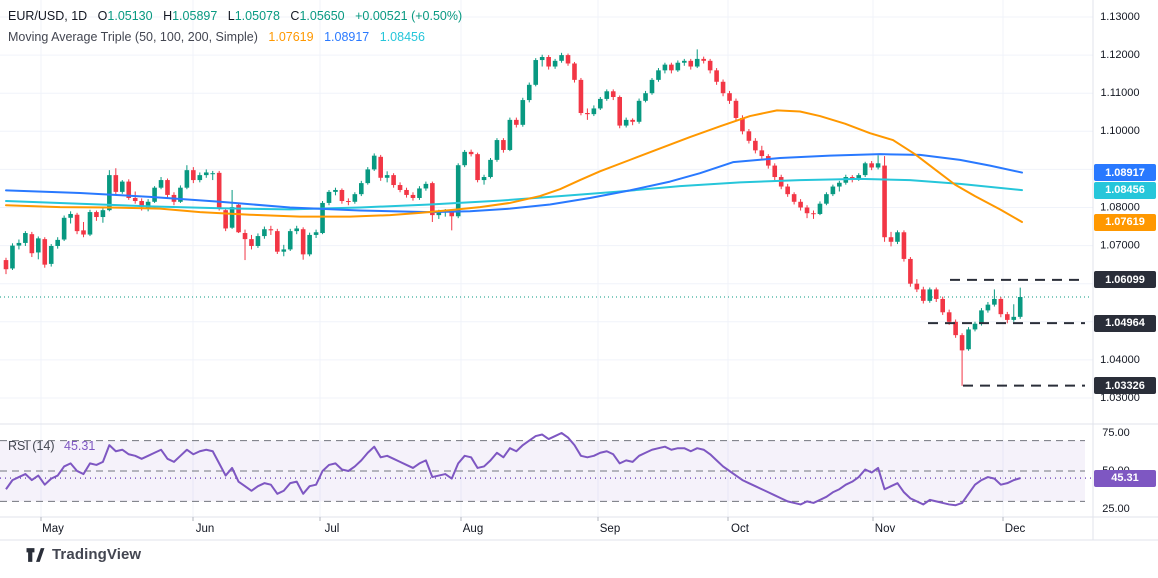 Image resolution: width=1158 pixels, height=578 pixels. I want to click on price-axis-label: 1.08000, so click(1120, 207).